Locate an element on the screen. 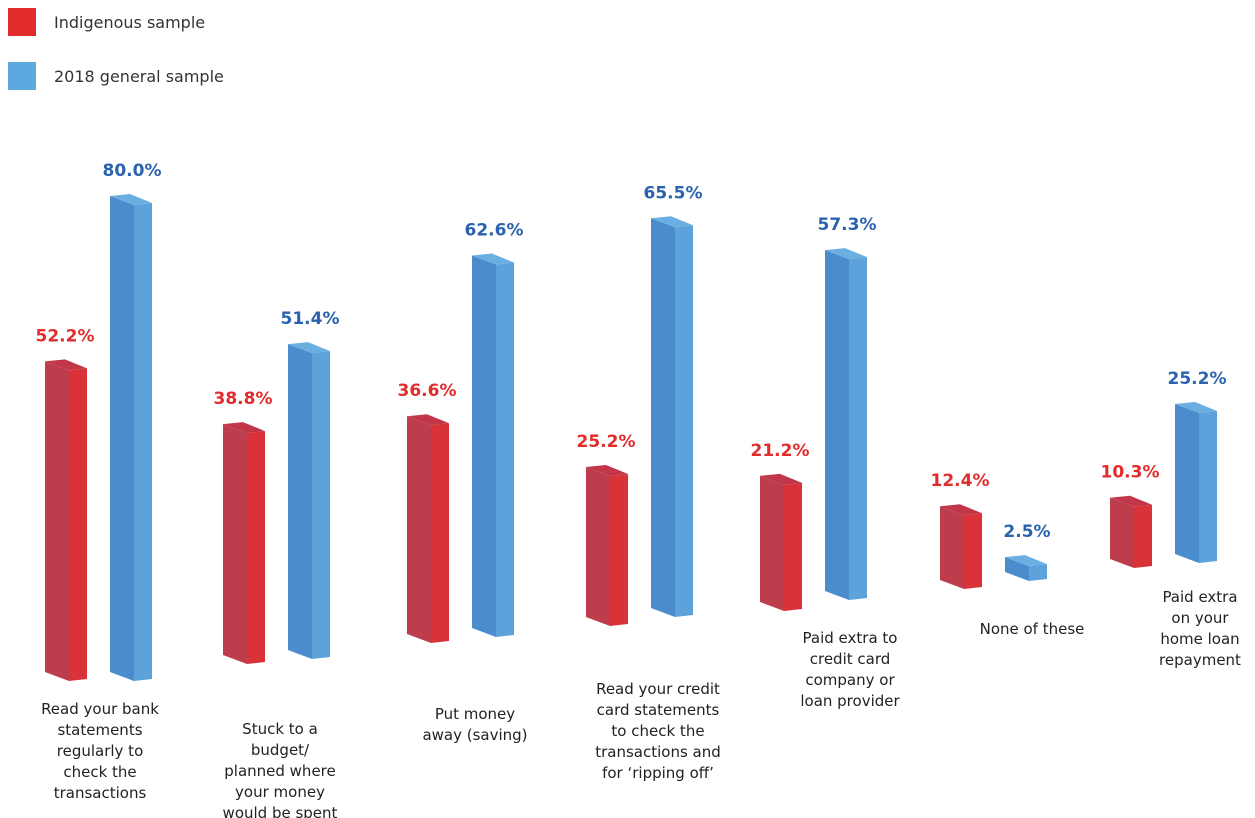  category-label-4-line-3: loan provider is located at coordinates (850, 701).